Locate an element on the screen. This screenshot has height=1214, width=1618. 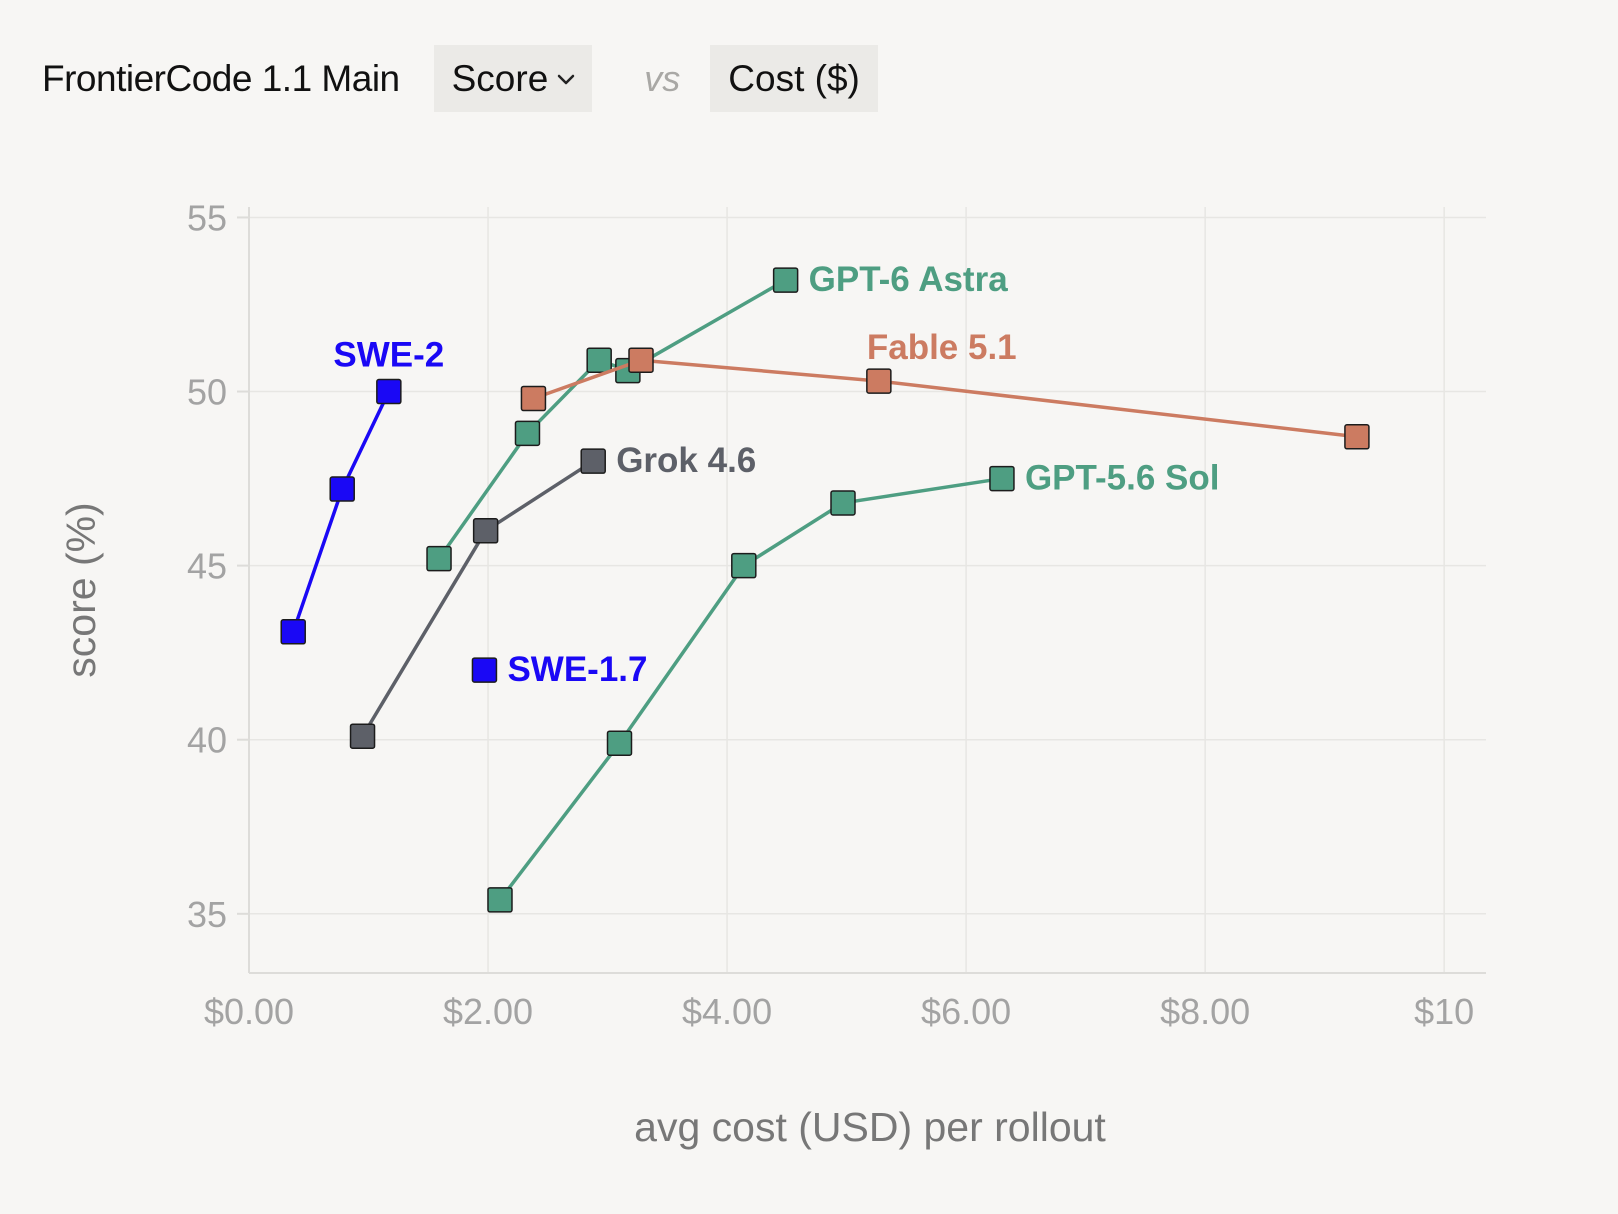
x-tick-label: $2.00 is located at coordinates (488, 1011).